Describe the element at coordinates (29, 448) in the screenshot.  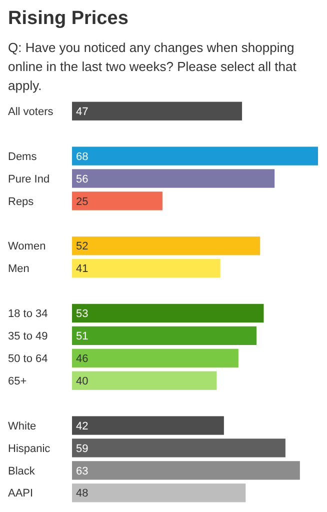
I see `y-tick-label: Hispanic` at that location.